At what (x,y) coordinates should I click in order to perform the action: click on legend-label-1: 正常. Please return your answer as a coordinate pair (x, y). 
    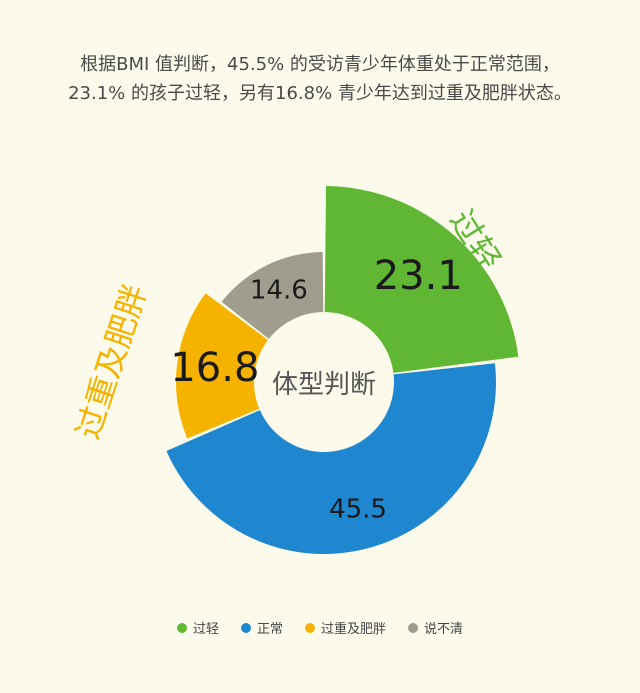
    Looking at the image, I should click on (269, 629).